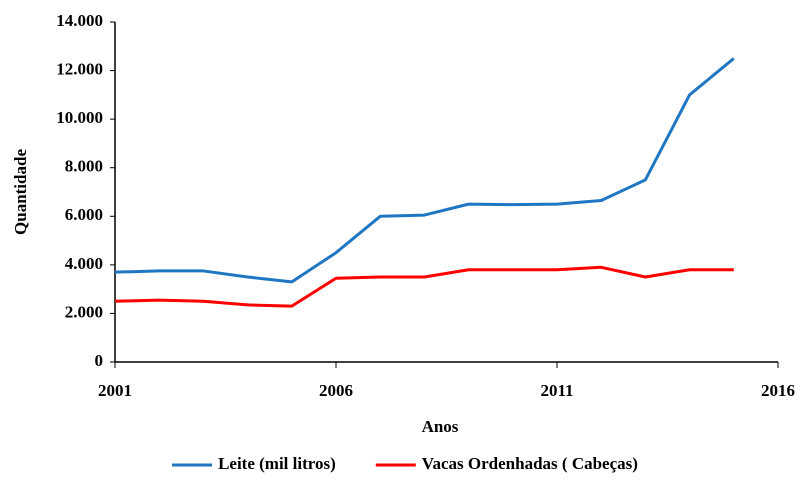 This screenshot has width=810, height=491. I want to click on x-tick-label: 2006, so click(336, 390).